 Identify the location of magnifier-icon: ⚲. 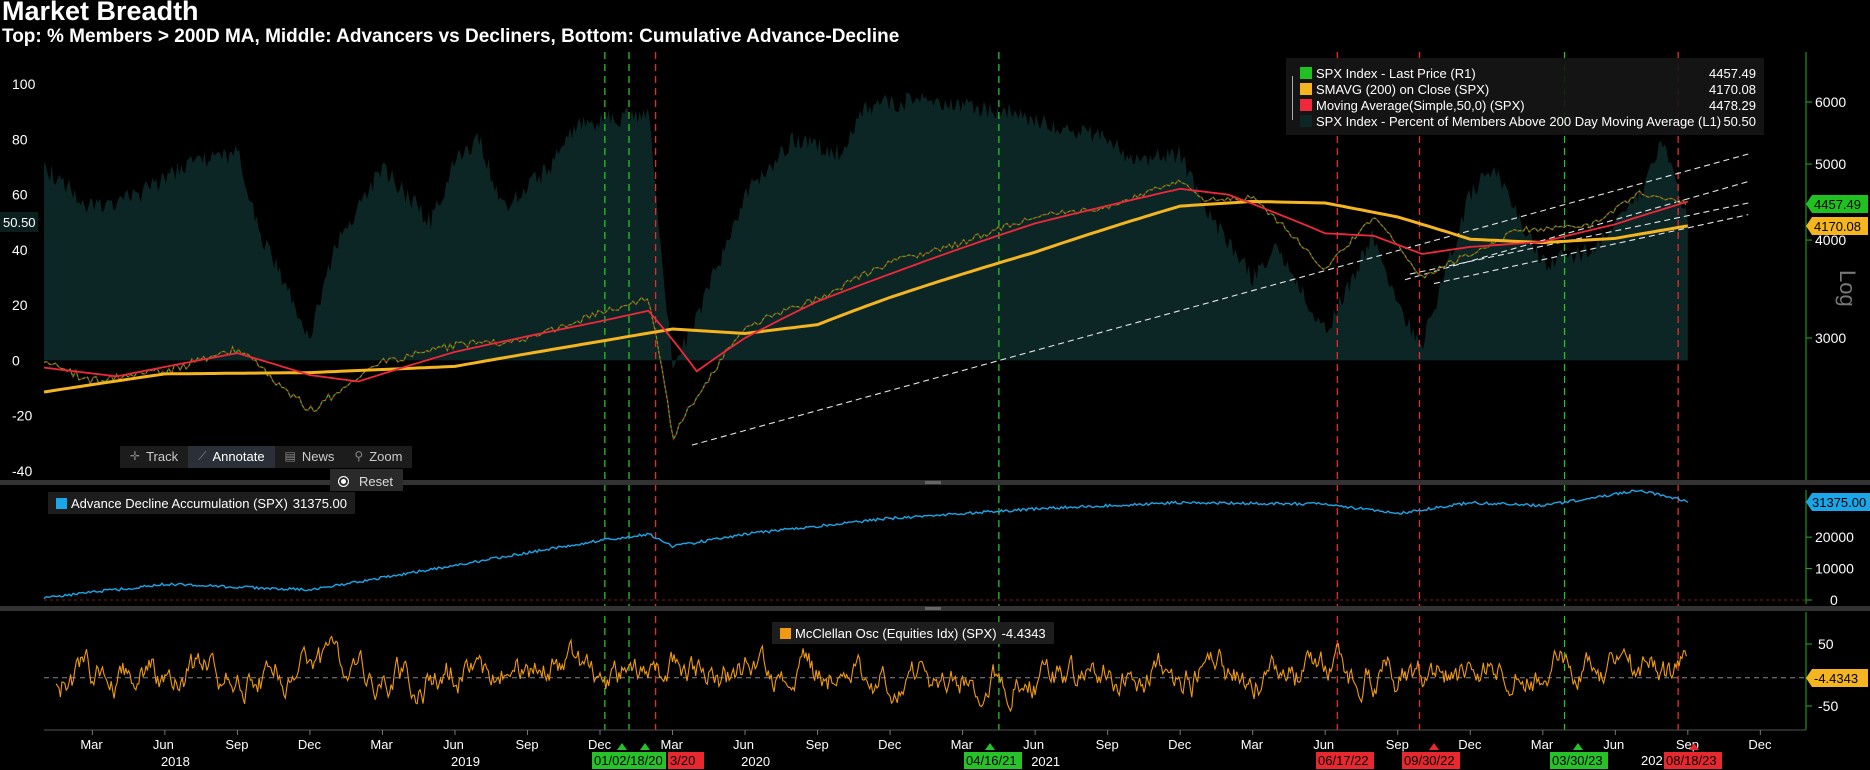
(359, 456).